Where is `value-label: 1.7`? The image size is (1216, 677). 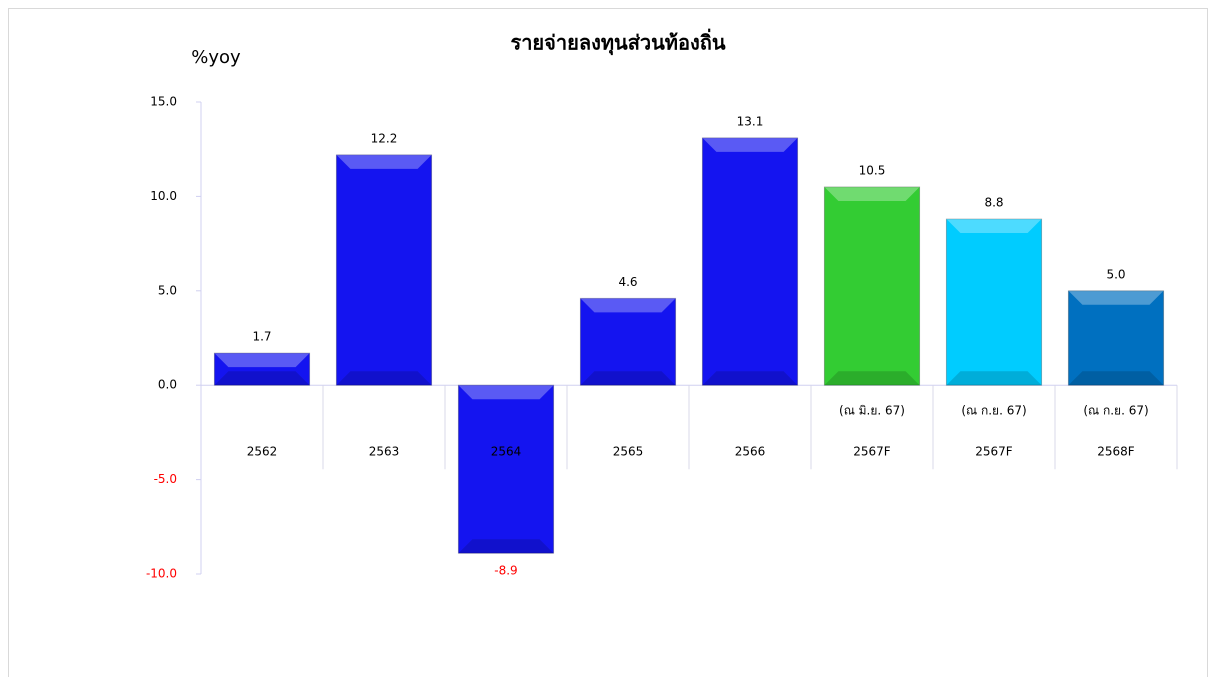
value-label: 1.7 is located at coordinates (261, 337).